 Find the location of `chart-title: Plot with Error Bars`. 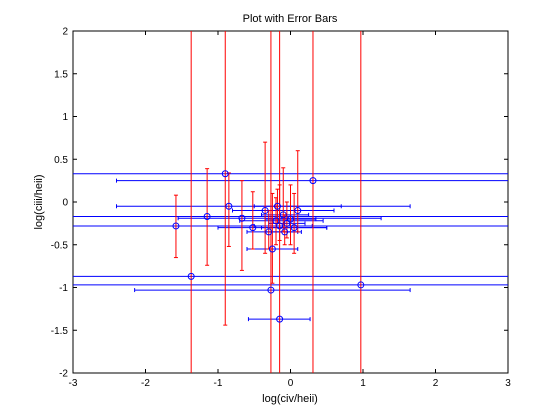

chart-title: Plot with Error Bars is located at coordinates (290, 19).